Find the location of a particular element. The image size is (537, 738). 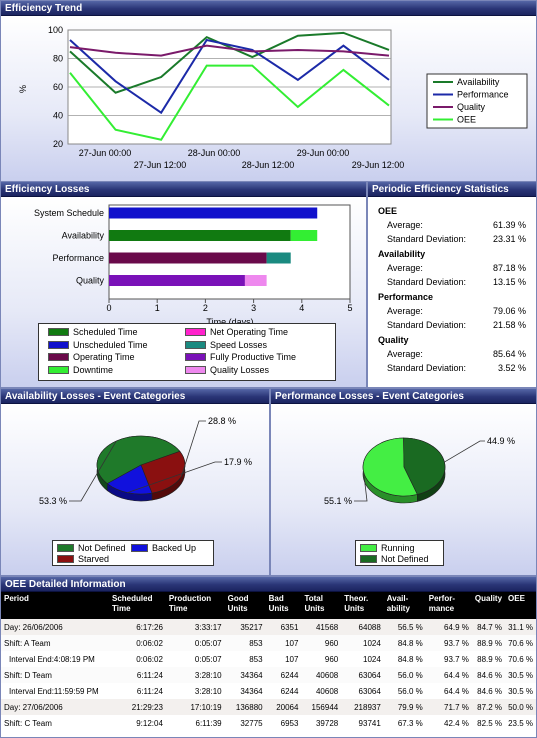

table-cell: 64.4 % is located at coordinates (448, 675).